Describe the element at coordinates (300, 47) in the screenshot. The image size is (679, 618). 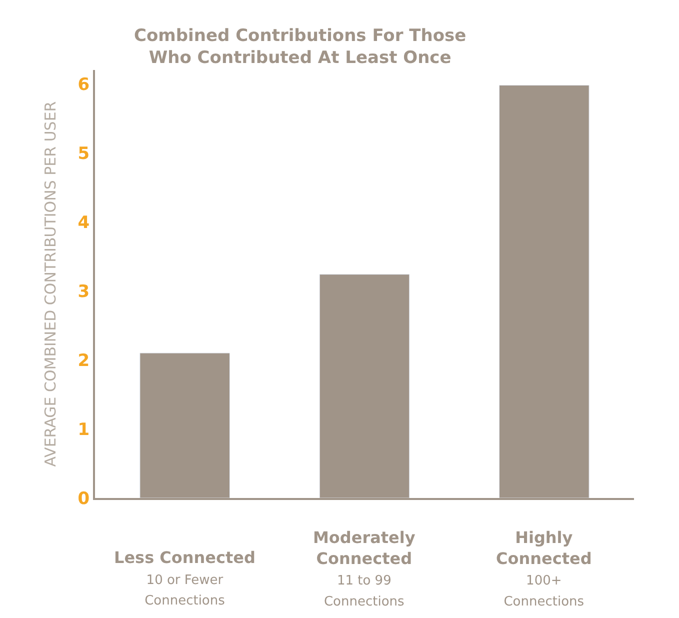
I see `chart-title: Combined Contributions For Those Who Contributed At Least Once` at that location.